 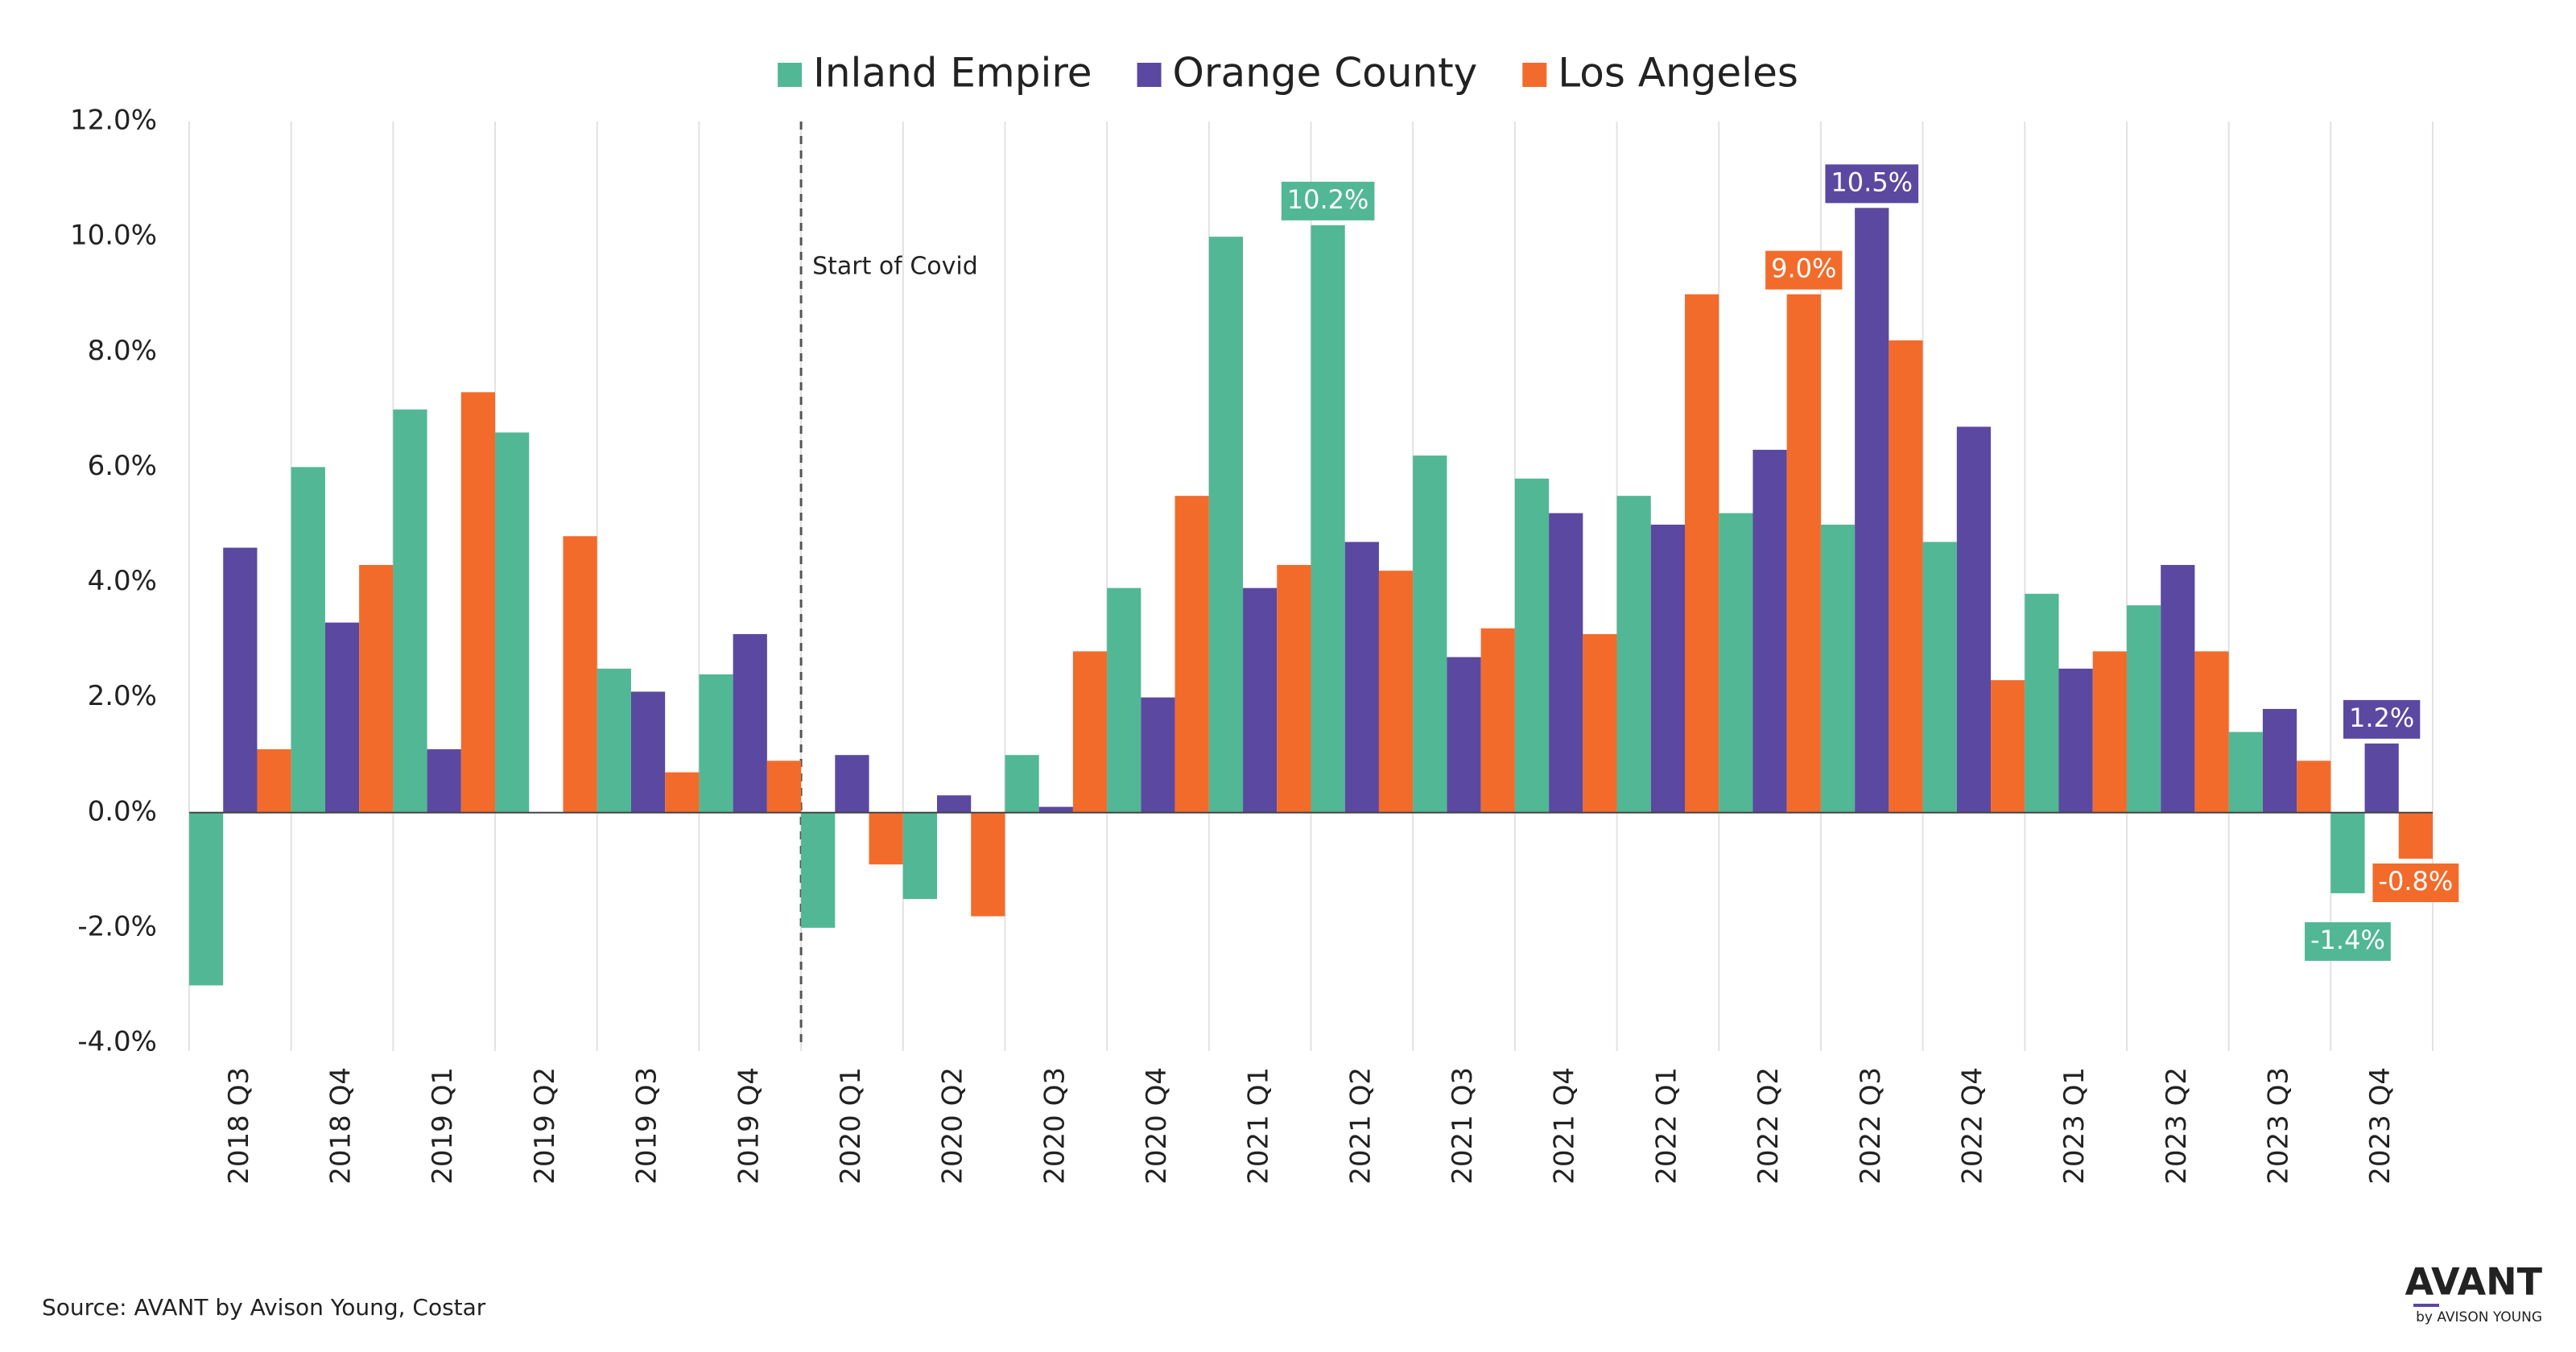 I want to click on x-tick-label: 2019 Q2, so click(x=545, y=1126).